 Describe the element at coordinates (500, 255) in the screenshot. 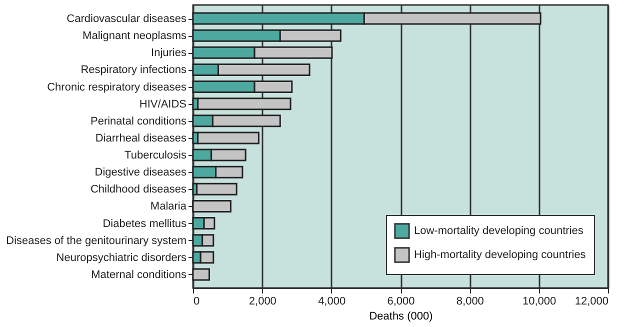

I see `legend-label: High-mortality developing countries` at that location.